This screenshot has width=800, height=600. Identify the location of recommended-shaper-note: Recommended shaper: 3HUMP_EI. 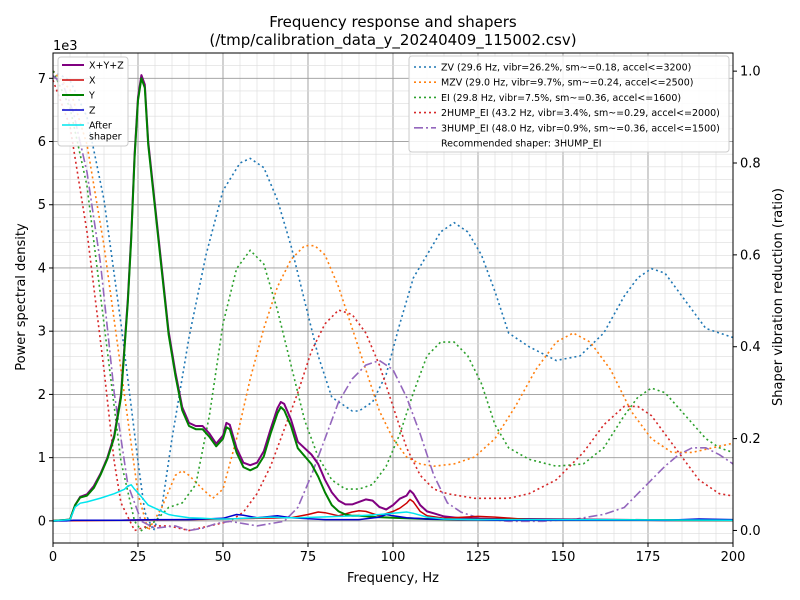
(521, 144).